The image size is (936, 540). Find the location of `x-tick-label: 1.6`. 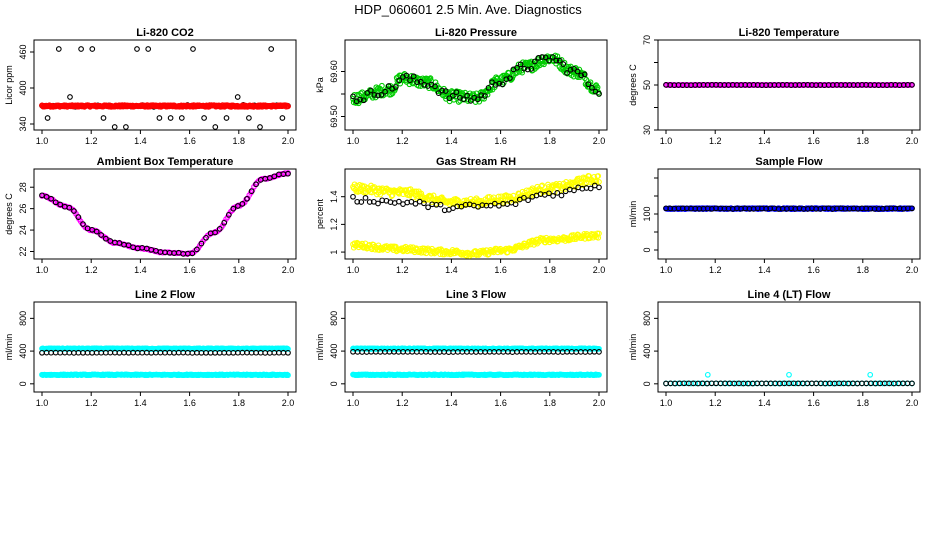

x-tick-label: 1.6 is located at coordinates (189, 270).